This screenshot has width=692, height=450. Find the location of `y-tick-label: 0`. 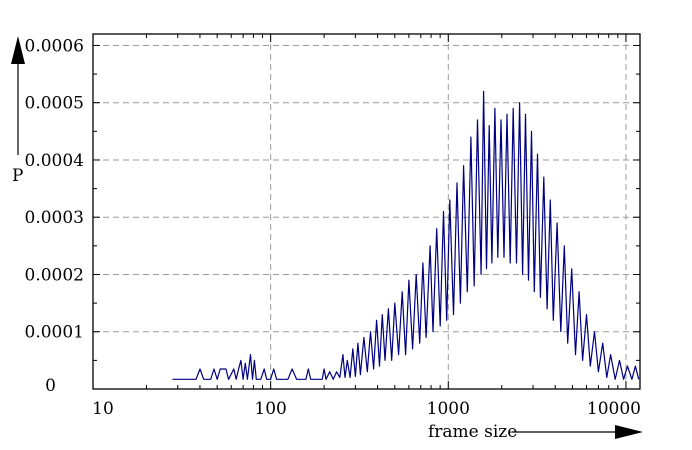

y-tick-label: 0 is located at coordinates (50, 386).